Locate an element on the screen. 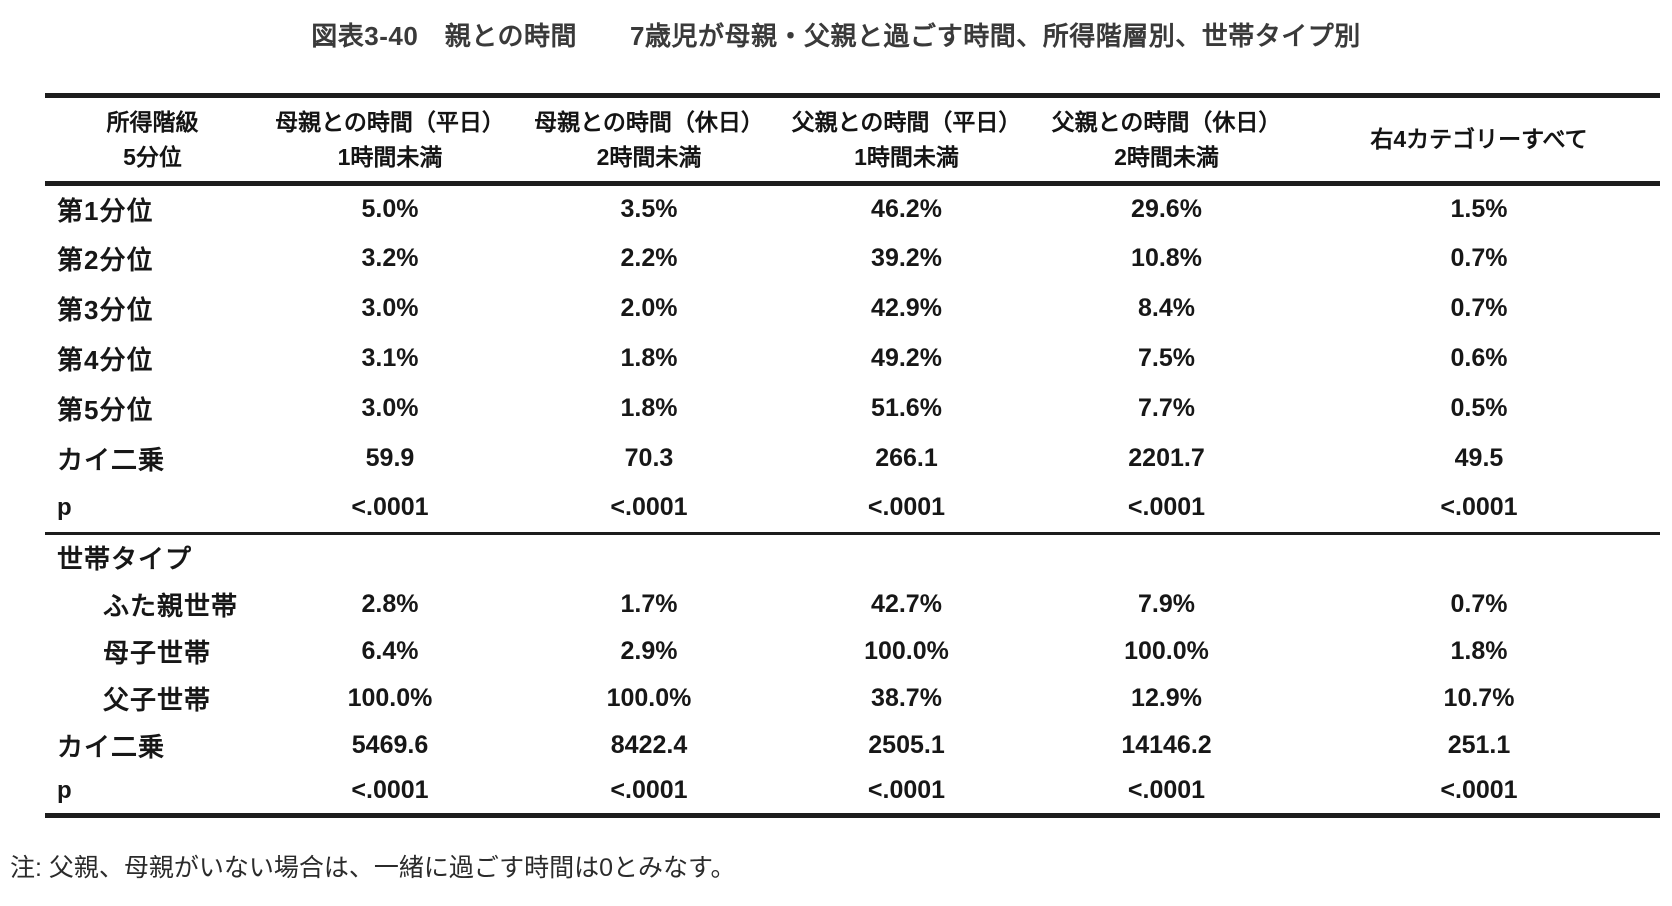  value-cell: 51.6% is located at coordinates (906, 408).